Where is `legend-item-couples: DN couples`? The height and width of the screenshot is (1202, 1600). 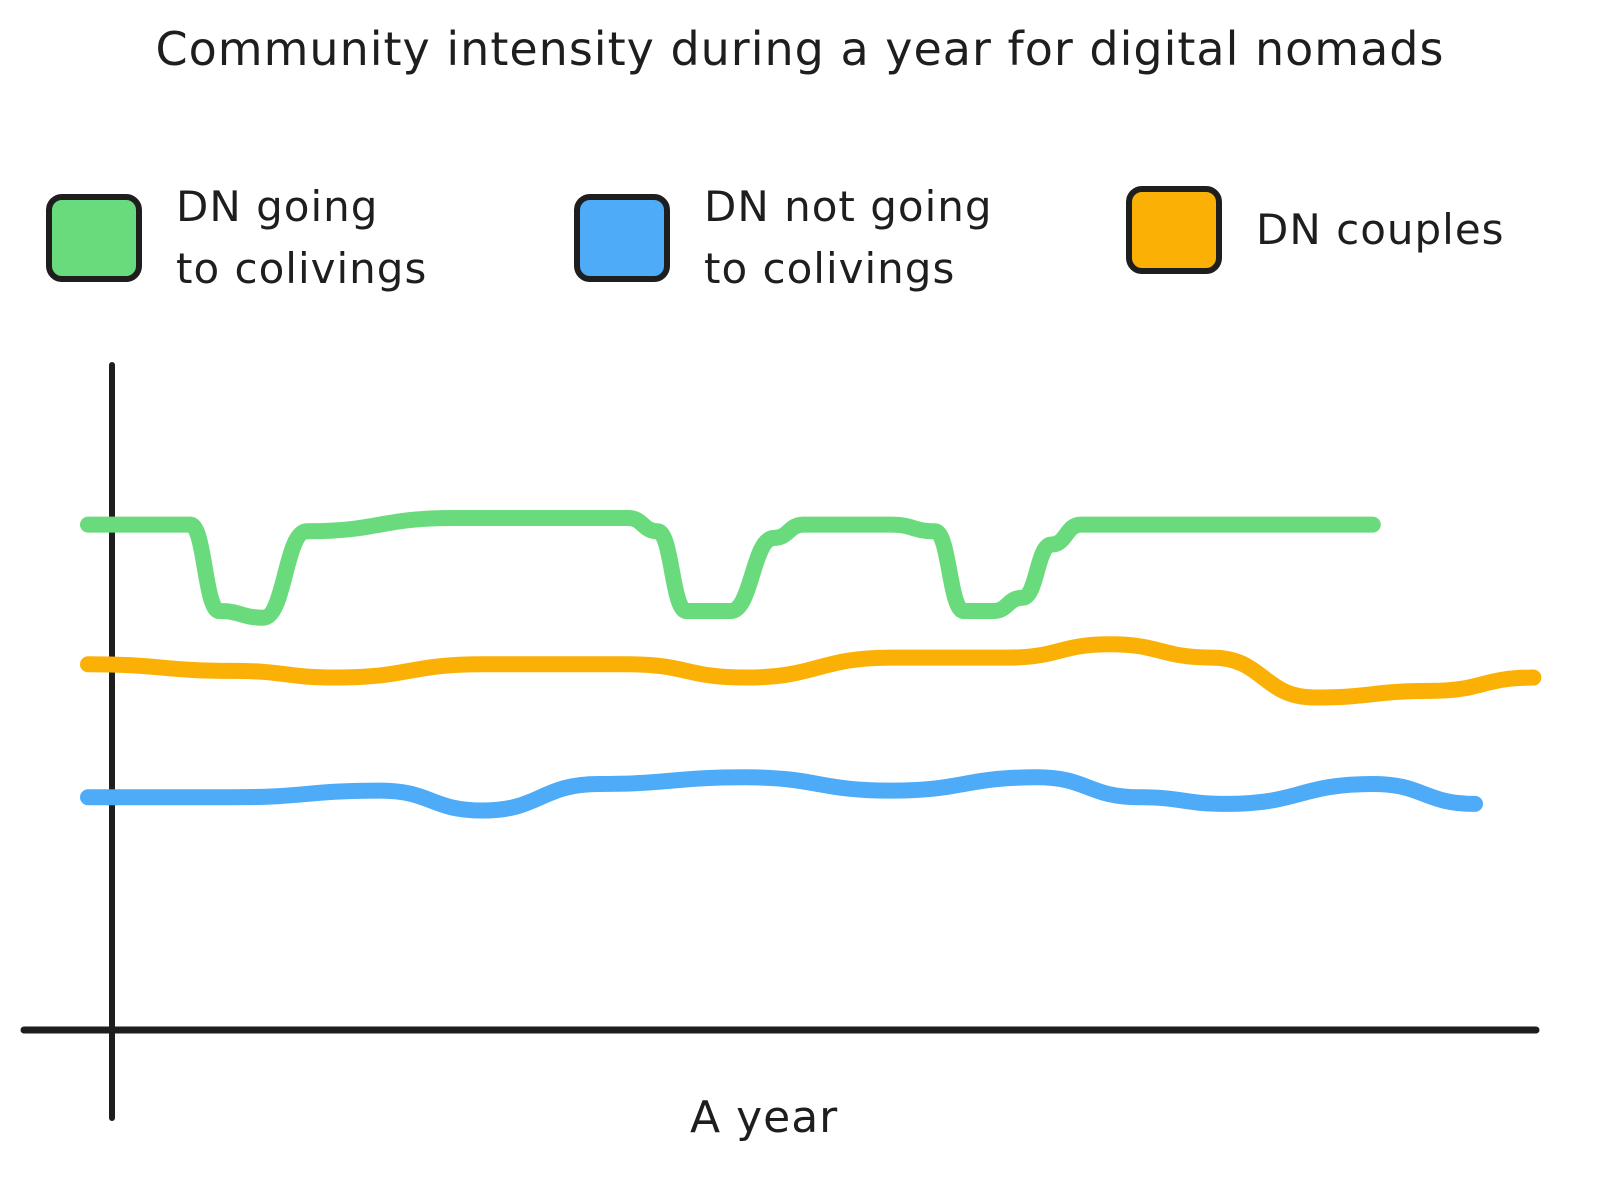 legend-item-couples: DN couples is located at coordinates (1315, 230).